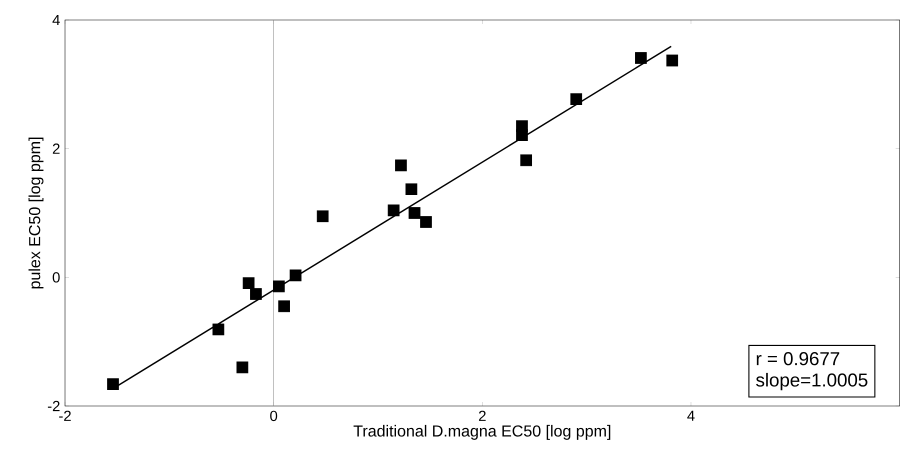 This screenshot has height=453, width=903. I want to click on y-tick-label: 0, so click(56, 277).